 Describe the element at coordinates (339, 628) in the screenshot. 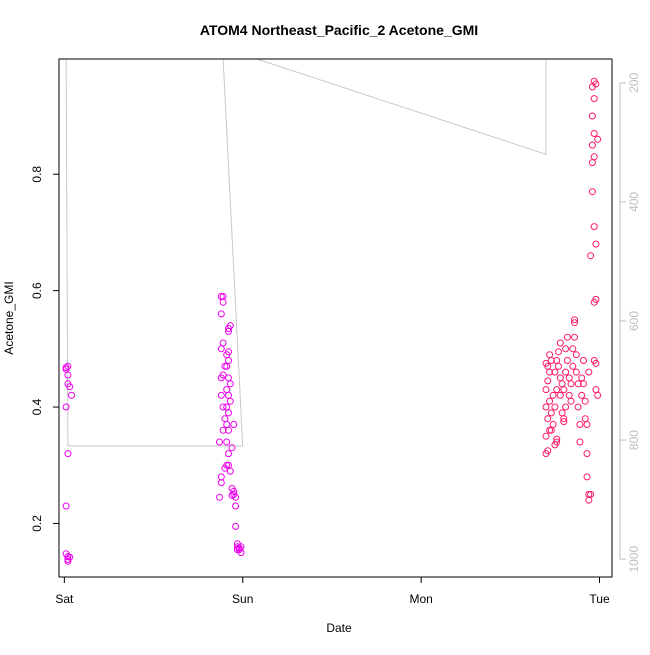

I see `x-axis-label: Date` at that location.